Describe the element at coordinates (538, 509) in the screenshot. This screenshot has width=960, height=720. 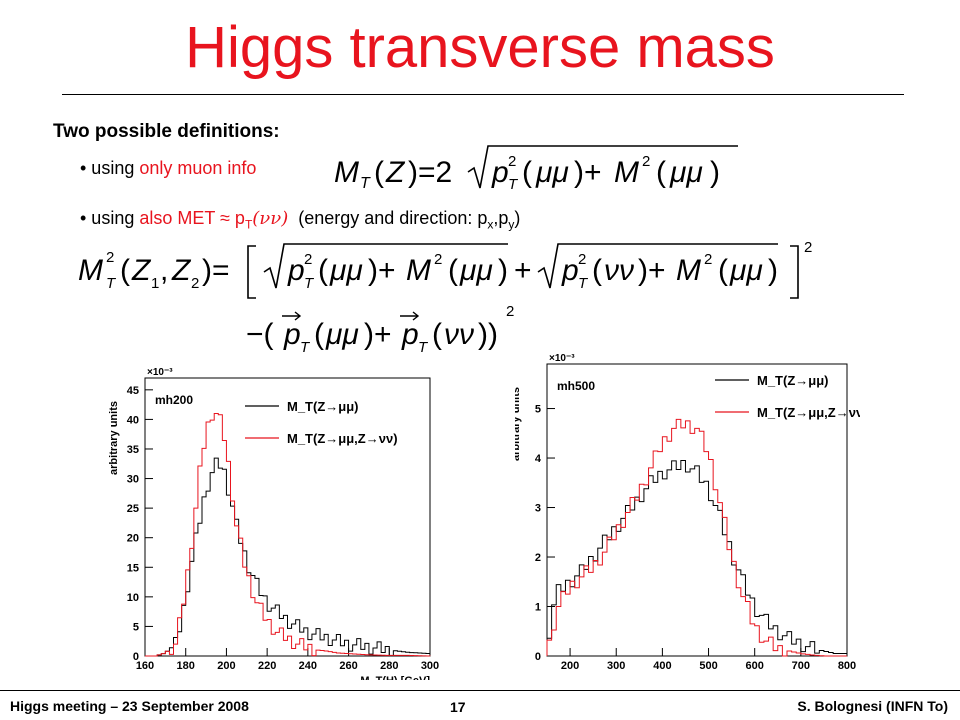
I see `y-tick-label: 3` at that location.